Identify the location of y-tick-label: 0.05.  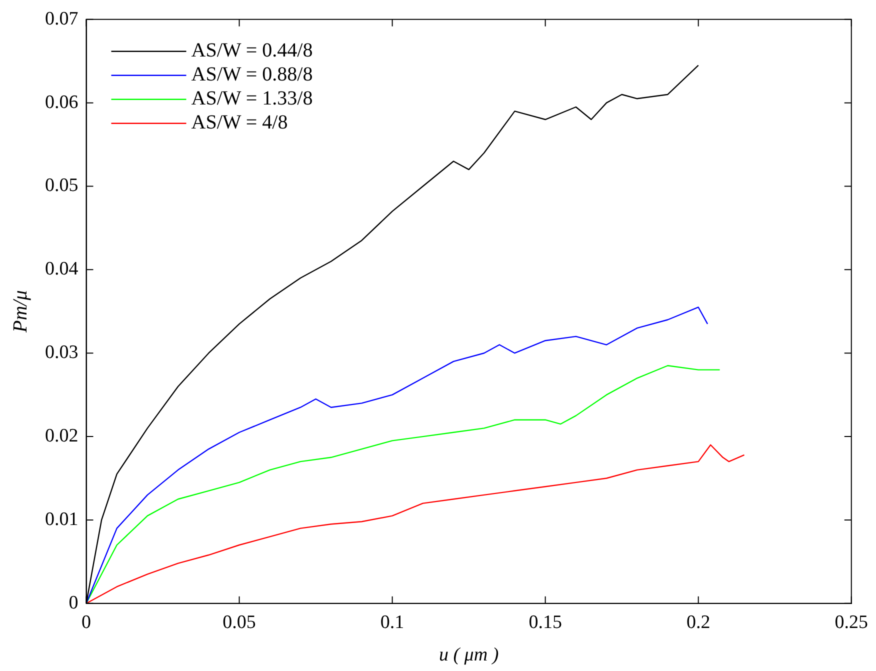
(61, 185).